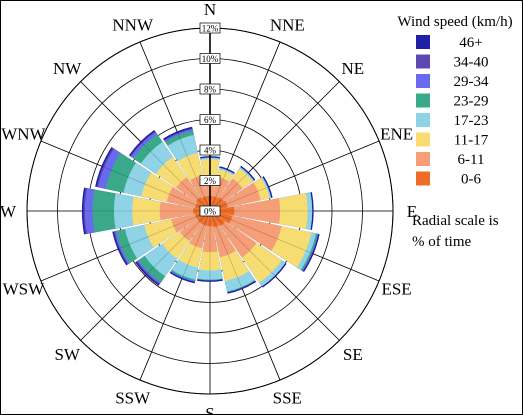 This screenshot has height=415, width=523. I want to click on direction-label-W: W, so click(8, 211).